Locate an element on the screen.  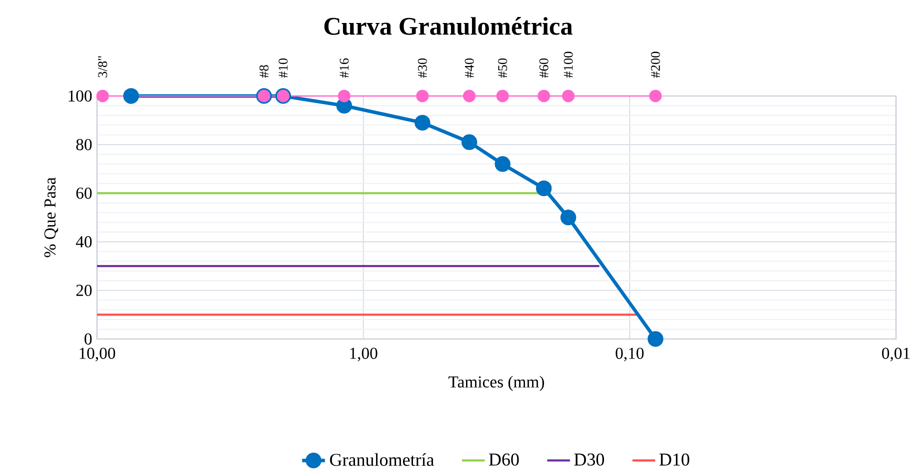
annotation: #8 is located at coordinates (264, 71).